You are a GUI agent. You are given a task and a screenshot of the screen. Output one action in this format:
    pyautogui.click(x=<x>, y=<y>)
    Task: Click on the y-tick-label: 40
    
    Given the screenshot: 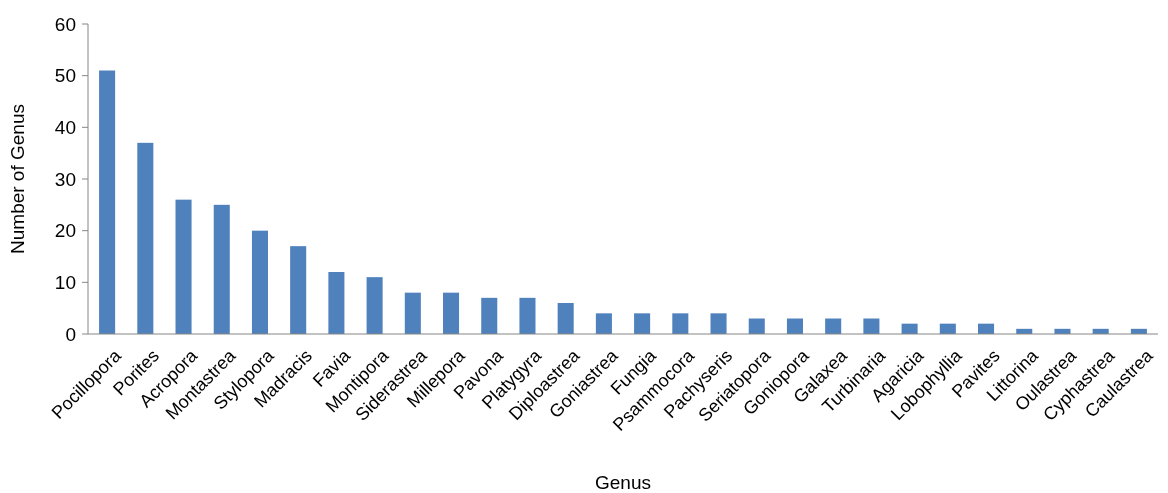 What is the action you would take?
    pyautogui.click(x=65, y=127)
    